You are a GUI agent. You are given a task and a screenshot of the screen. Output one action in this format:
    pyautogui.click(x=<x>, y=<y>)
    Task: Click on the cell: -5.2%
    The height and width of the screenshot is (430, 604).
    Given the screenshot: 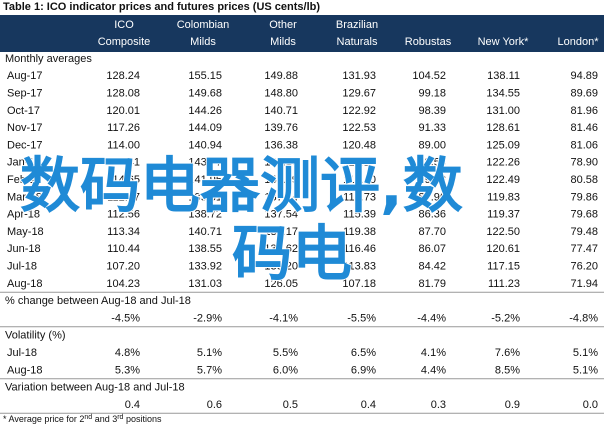 What is the action you would take?
    pyautogui.click(x=505, y=318)
    